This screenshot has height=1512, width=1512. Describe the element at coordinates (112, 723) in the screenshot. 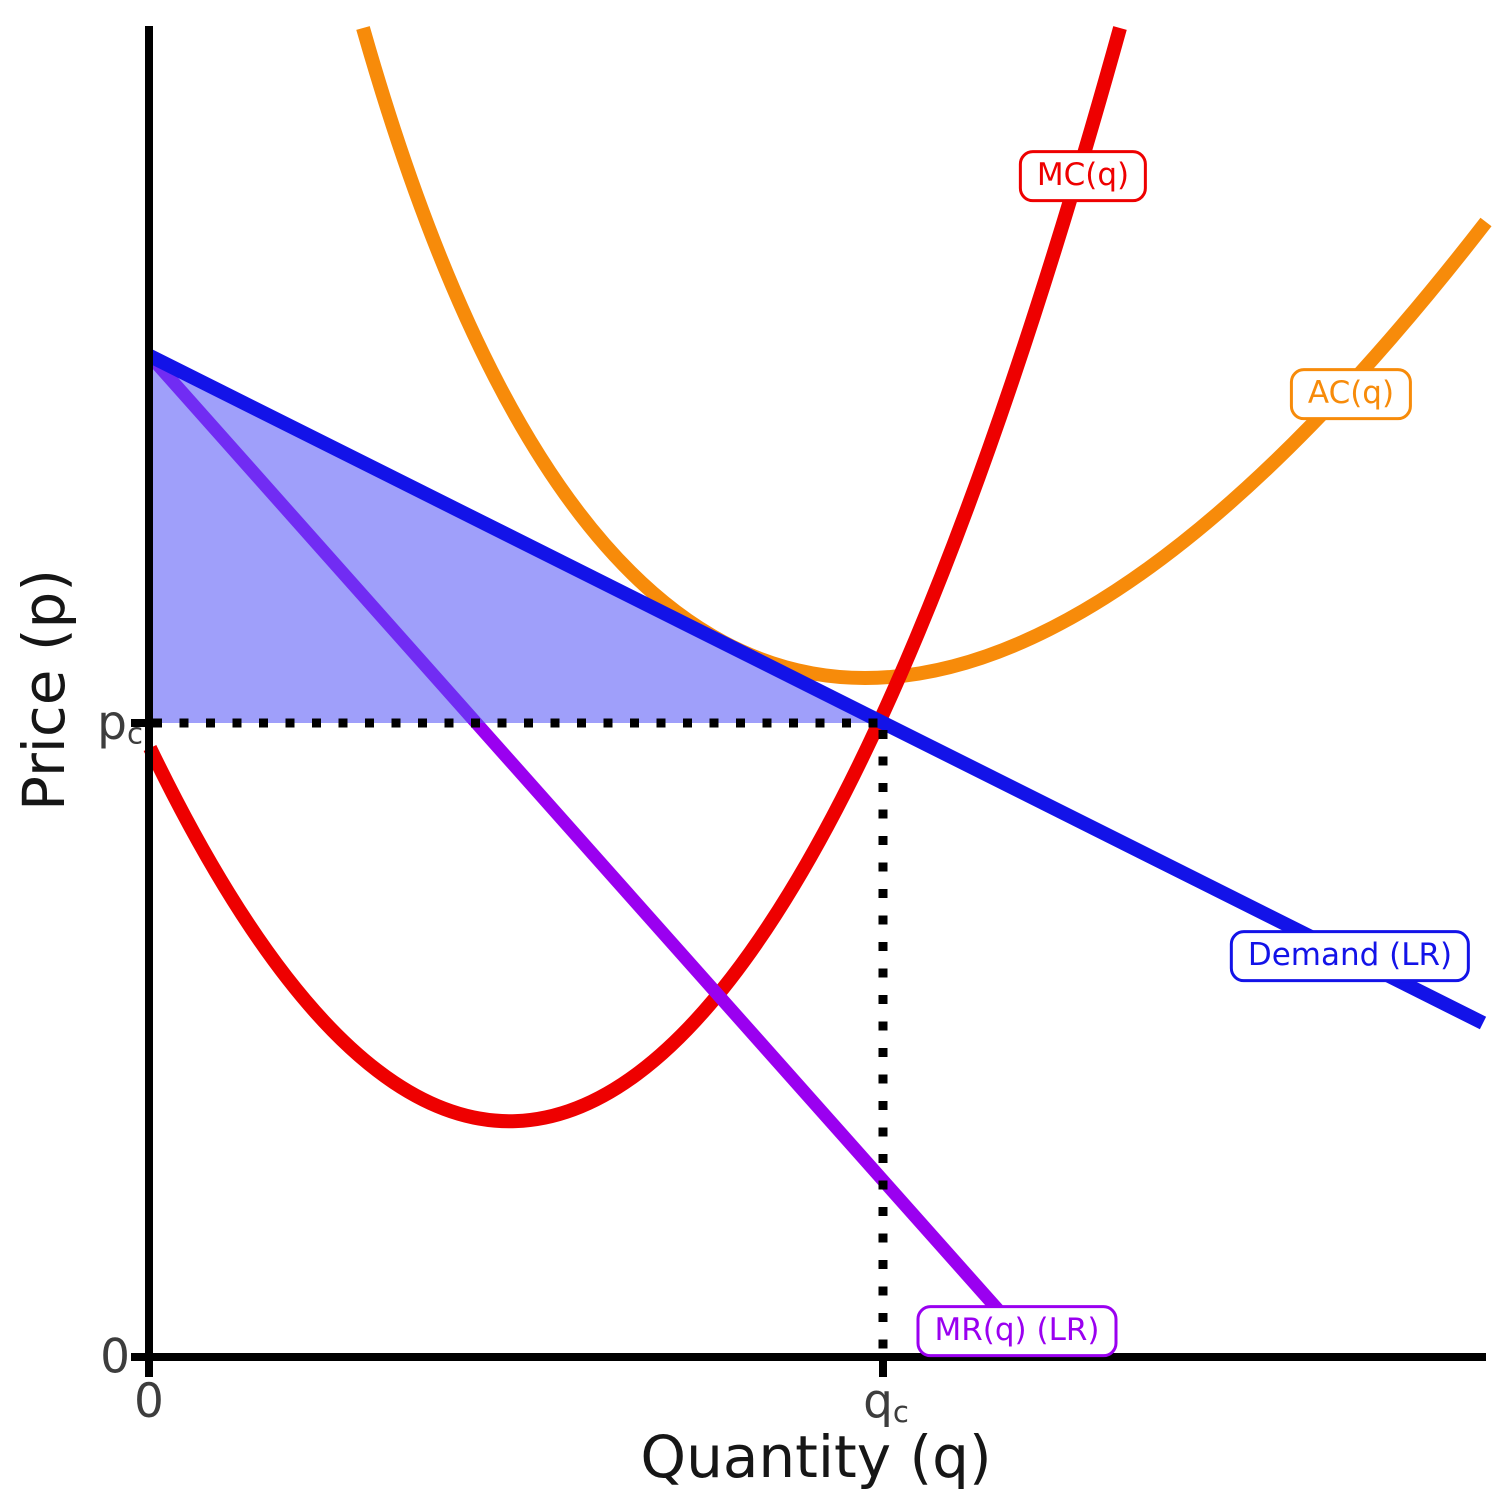

I see `y-tick-pc-main: p` at that location.